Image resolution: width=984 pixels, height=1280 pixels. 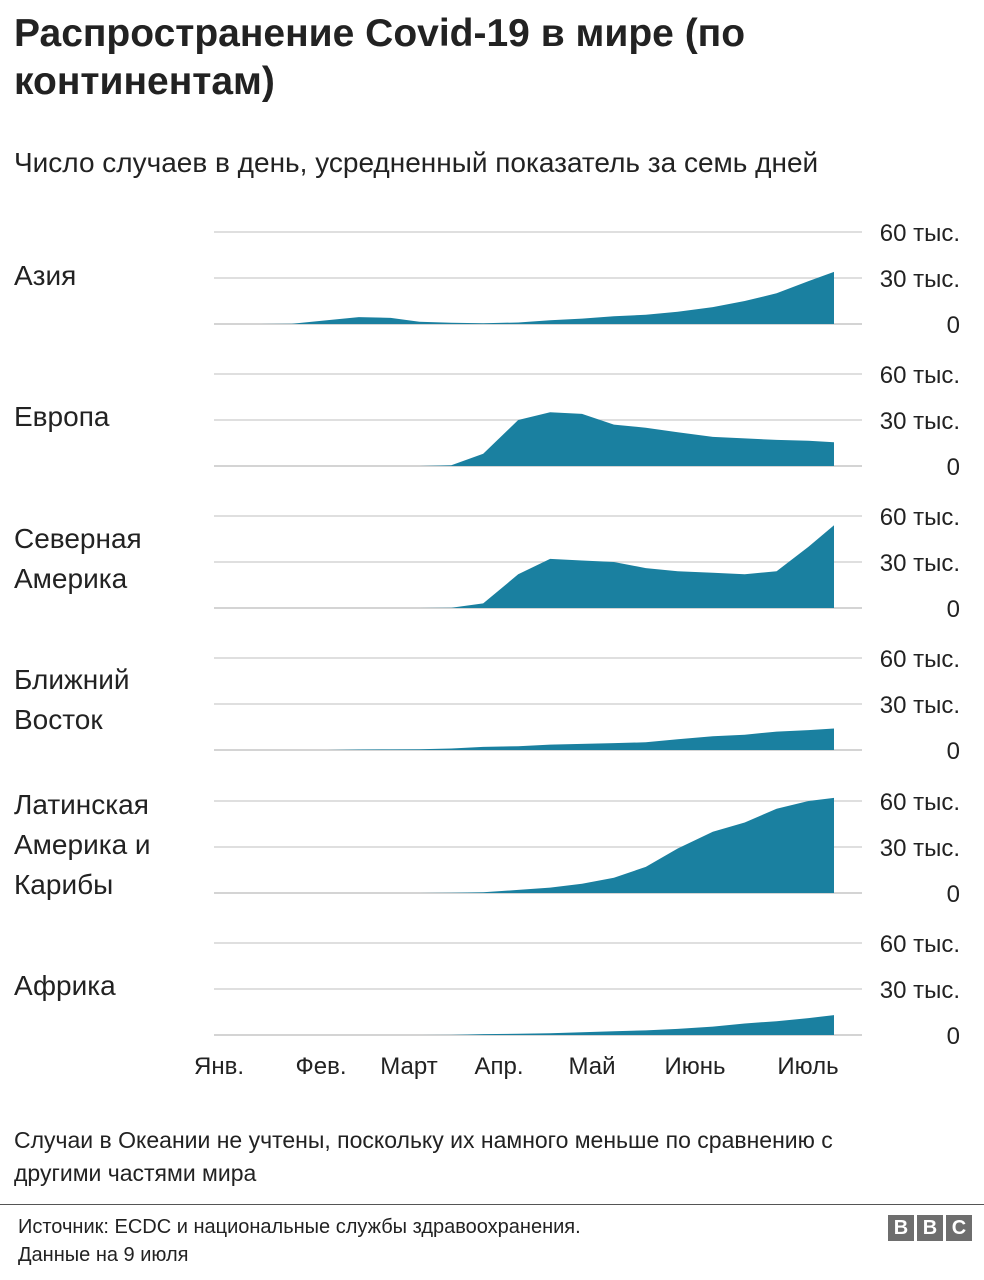 I want to click on row-label-north-america: Северная Америка, so click(x=78, y=558).